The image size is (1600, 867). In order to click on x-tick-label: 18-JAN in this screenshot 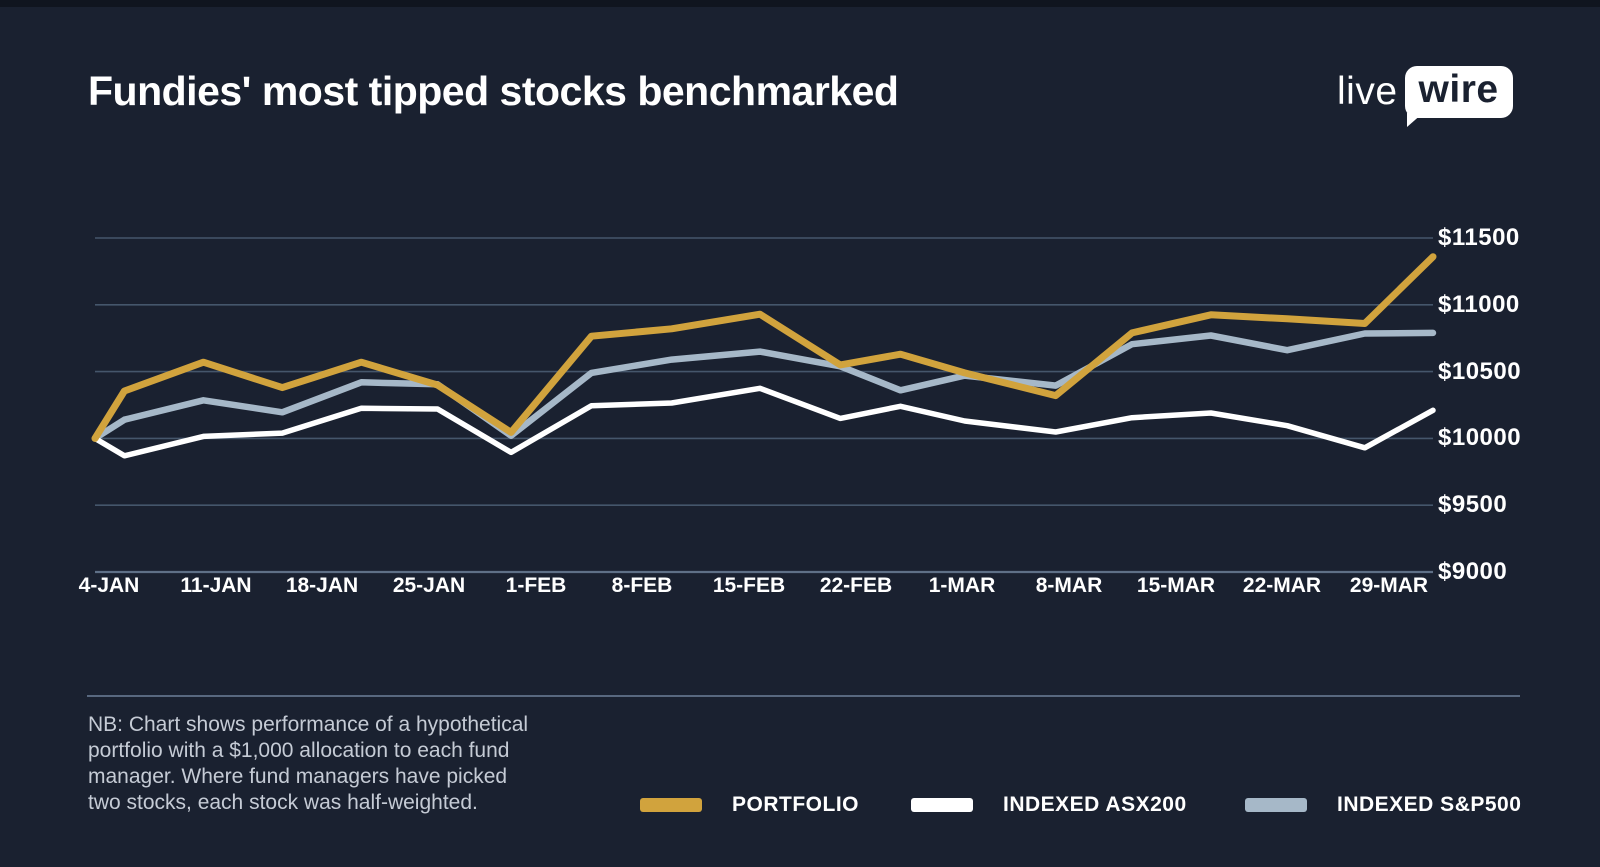, I will do `click(322, 585)`.